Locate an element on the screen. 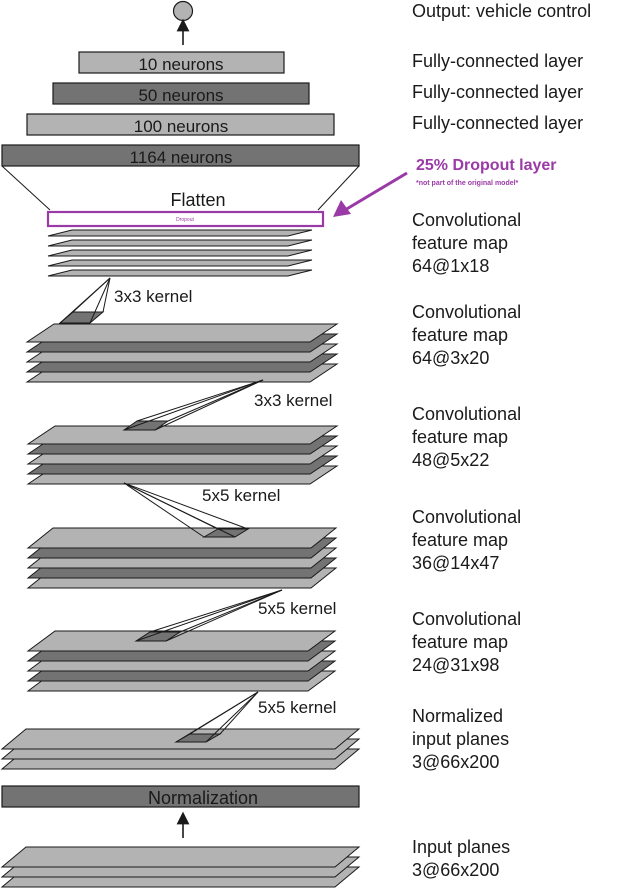  normalized-desc-line3: 3@66x200 is located at coordinates (456, 762).